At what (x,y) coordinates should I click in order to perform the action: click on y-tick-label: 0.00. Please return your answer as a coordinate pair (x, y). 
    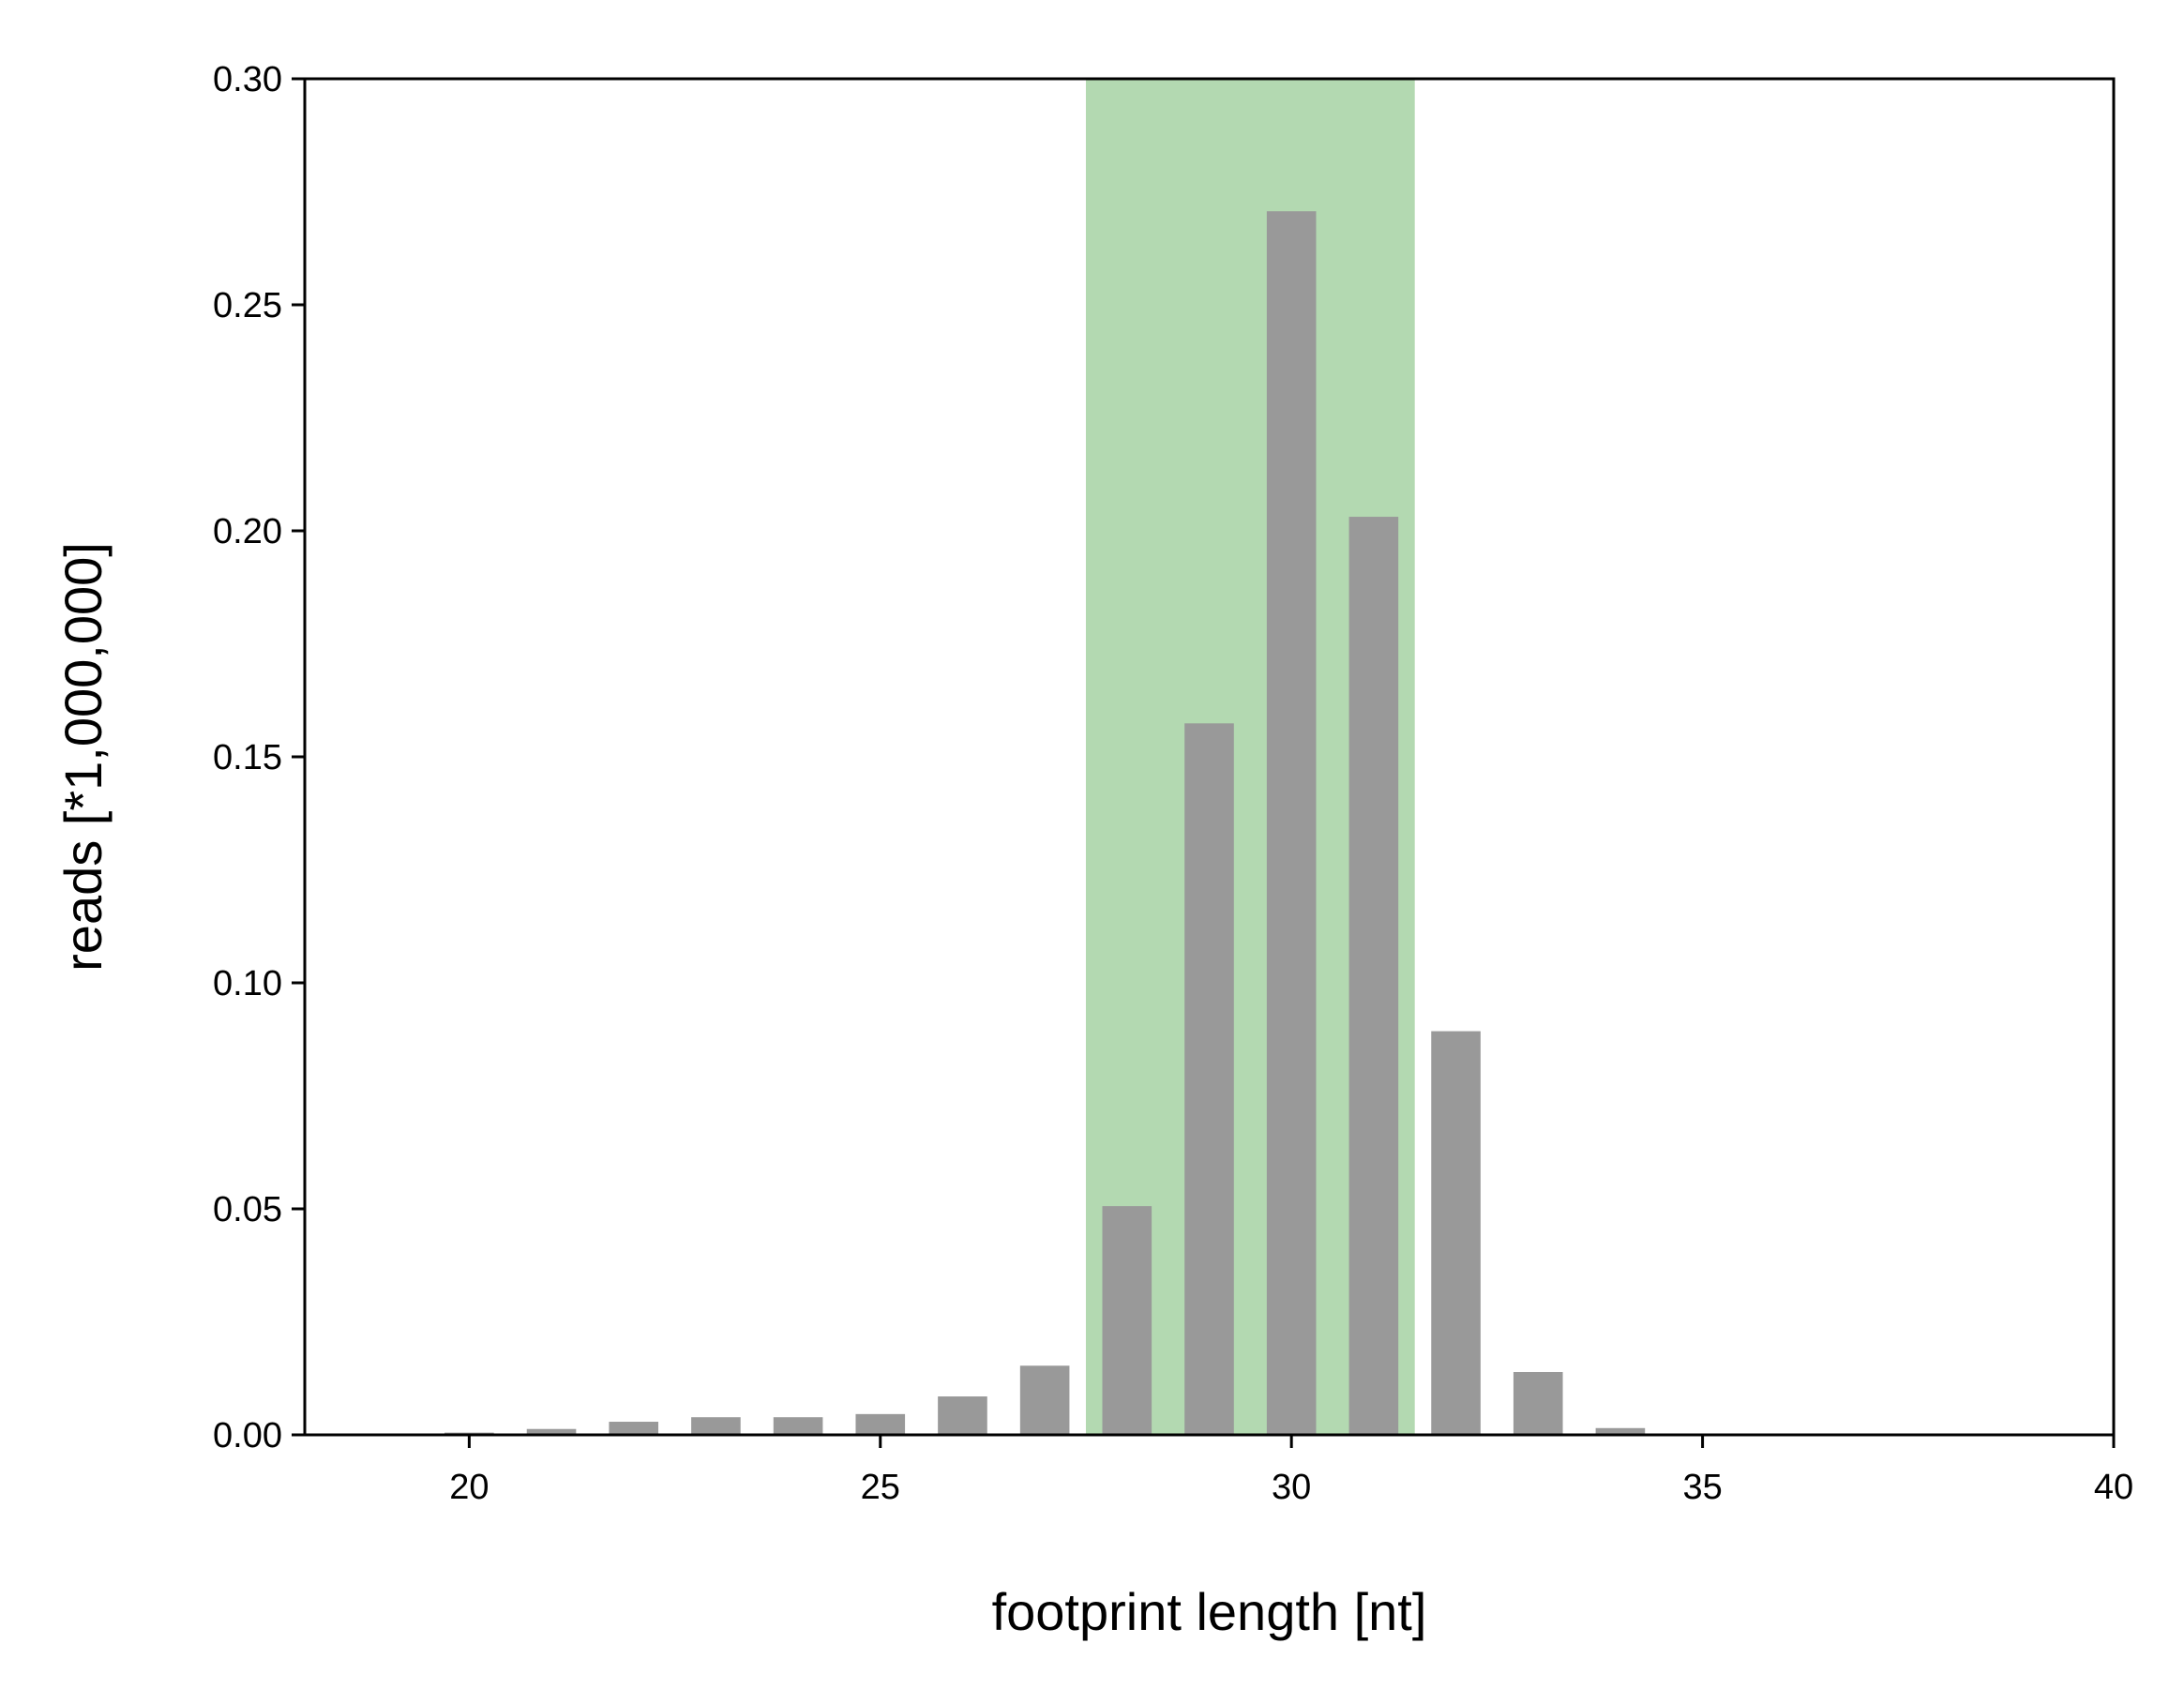
    Looking at the image, I should click on (248, 1436).